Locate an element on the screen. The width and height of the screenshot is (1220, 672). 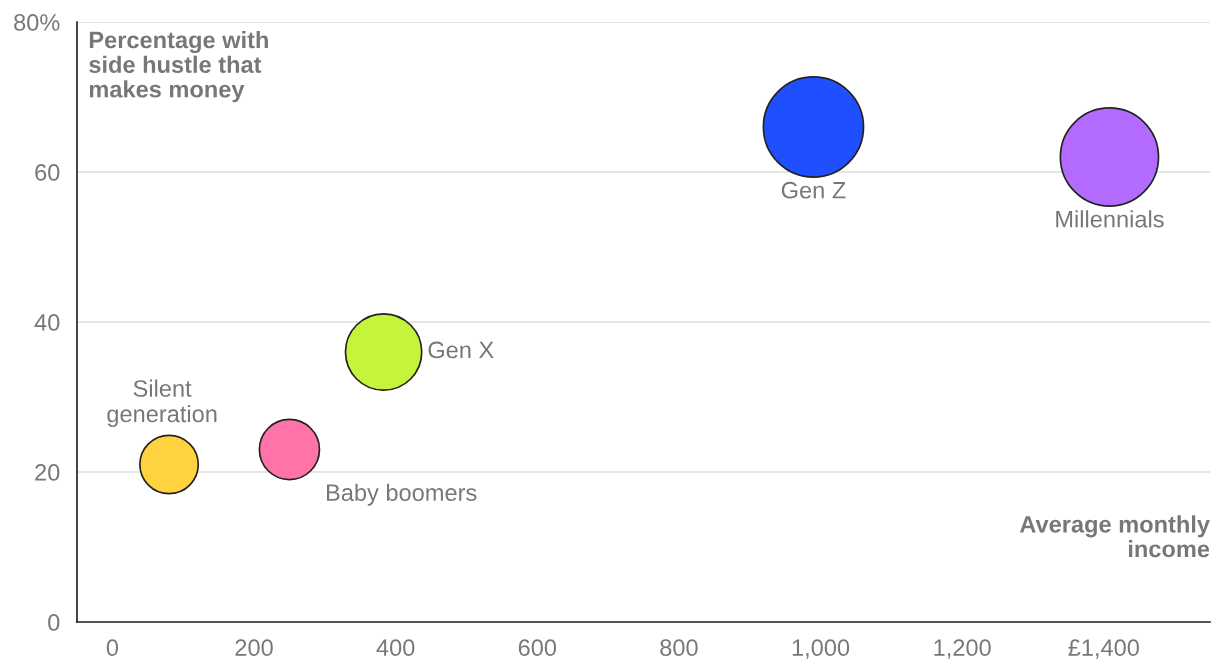
x-tick-label: 200 is located at coordinates (254, 648).